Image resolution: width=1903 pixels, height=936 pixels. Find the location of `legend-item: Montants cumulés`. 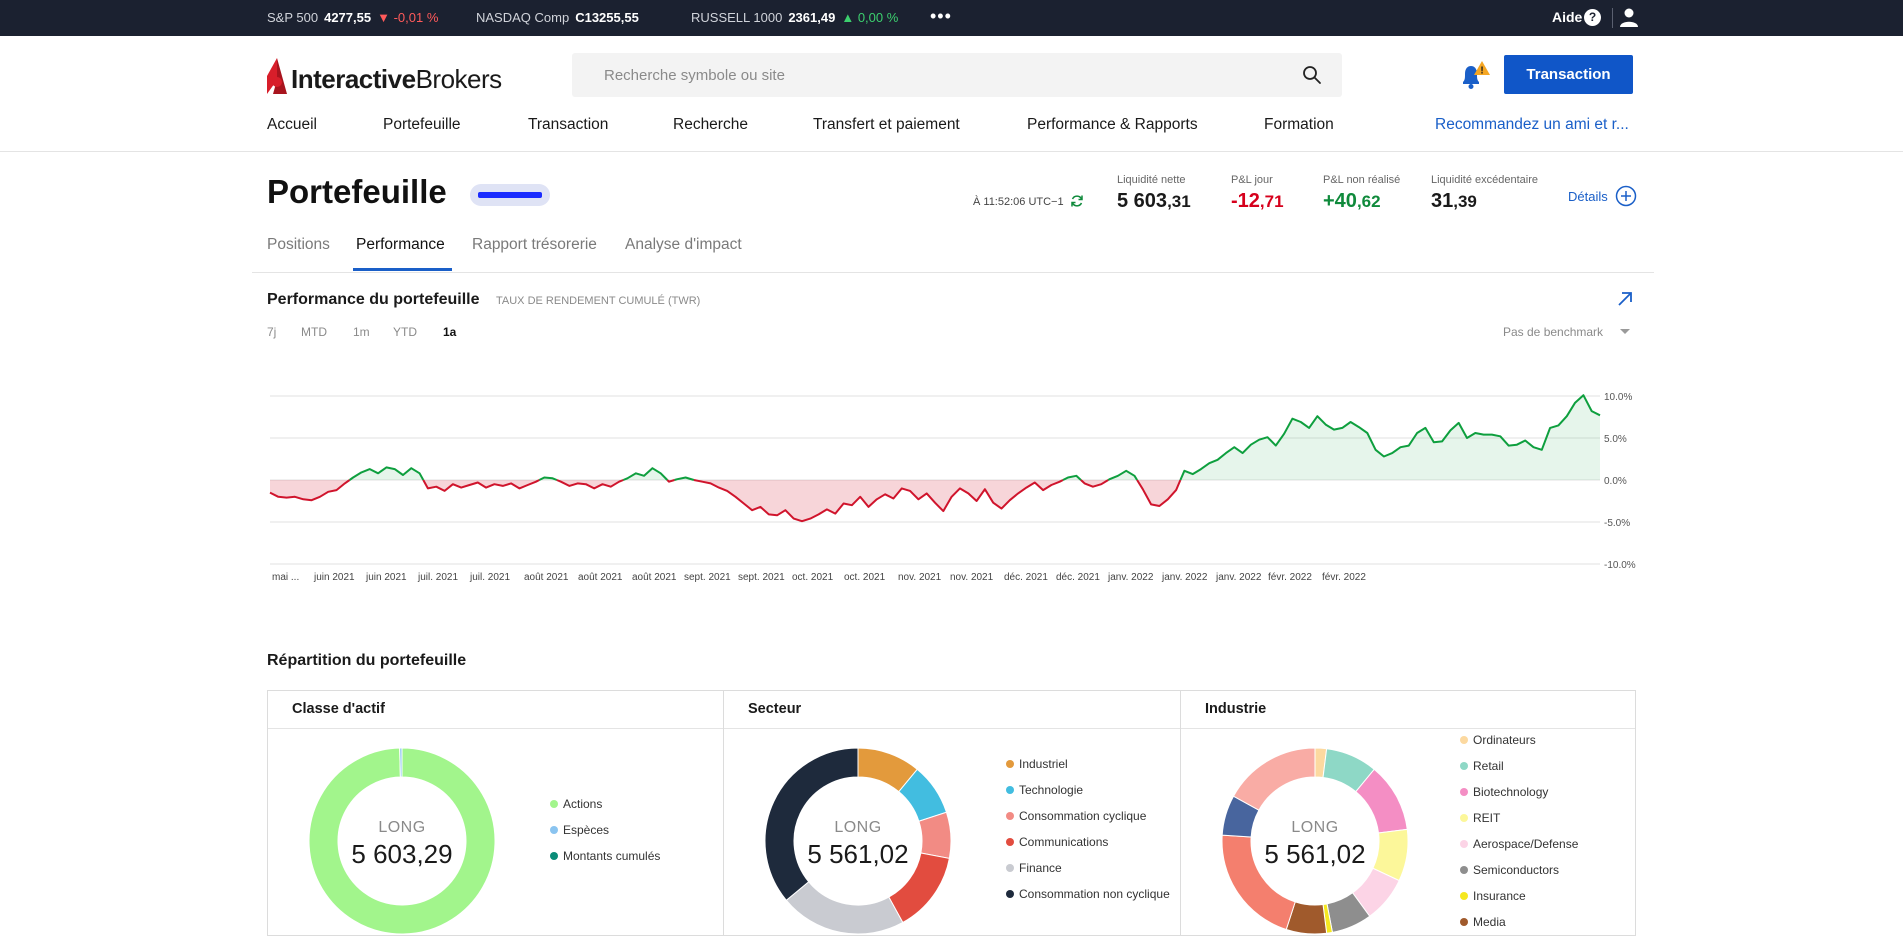

legend-item: Montants cumulés is located at coordinates (605, 856).